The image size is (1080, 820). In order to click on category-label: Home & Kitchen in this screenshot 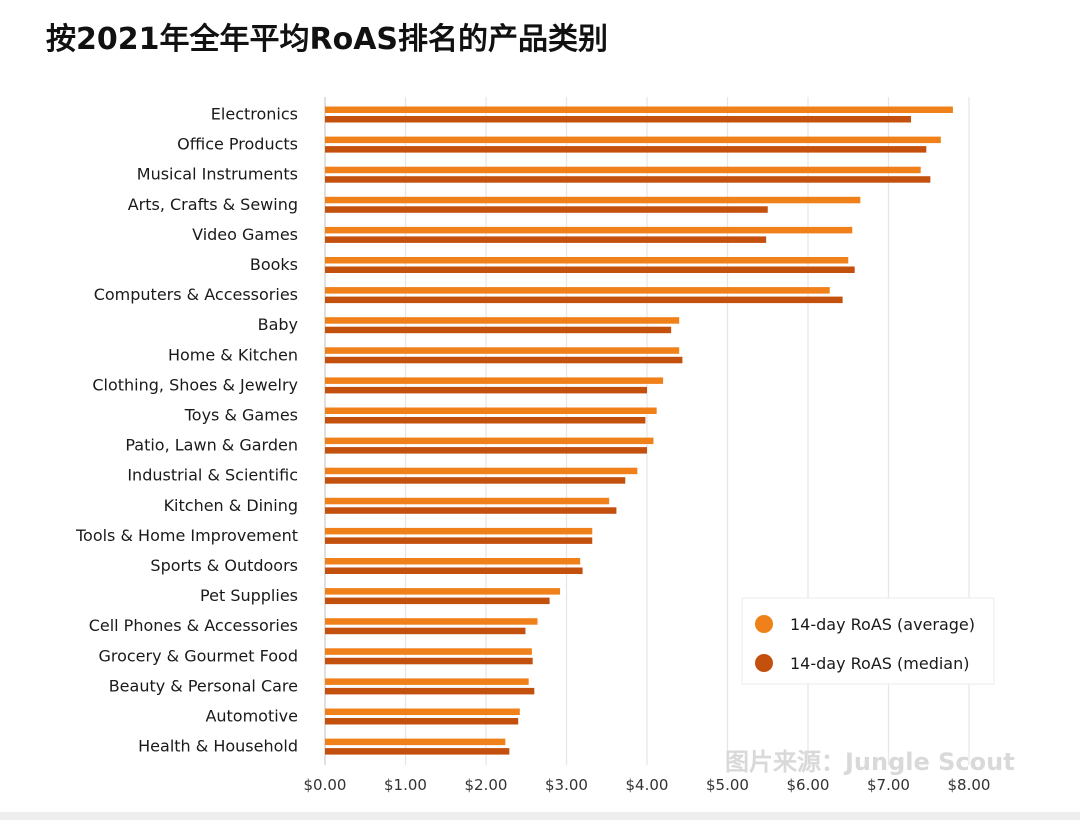, I will do `click(233, 354)`.